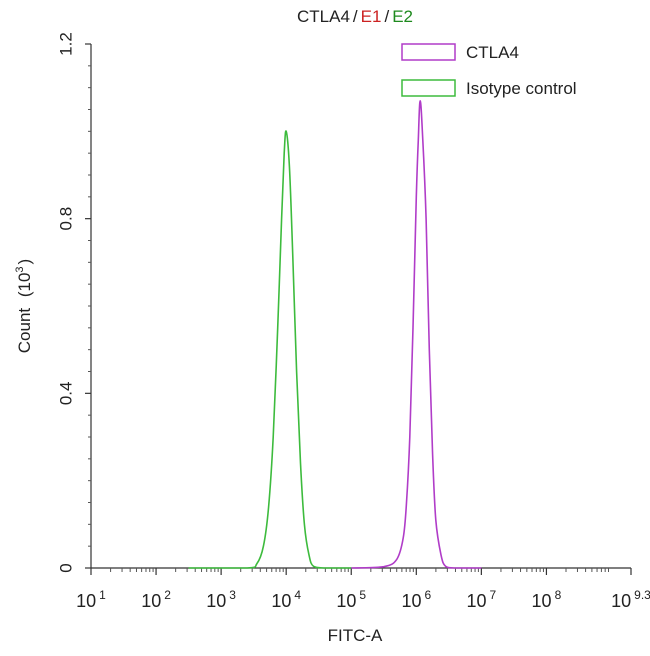 This screenshot has height=656, width=650. I want to click on legend-swatch-ctla4, so click(428, 52).